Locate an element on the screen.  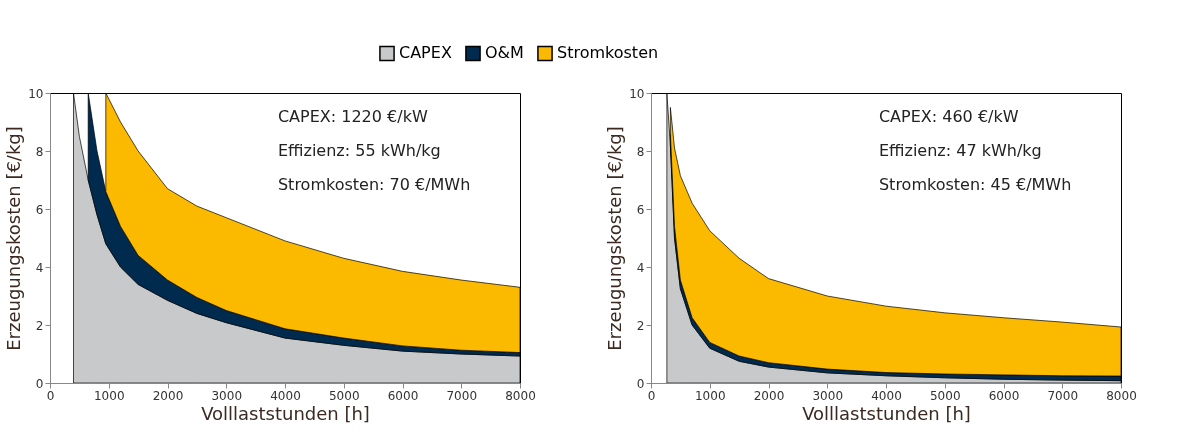
legend-label: Stromkosten is located at coordinates (608, 53).